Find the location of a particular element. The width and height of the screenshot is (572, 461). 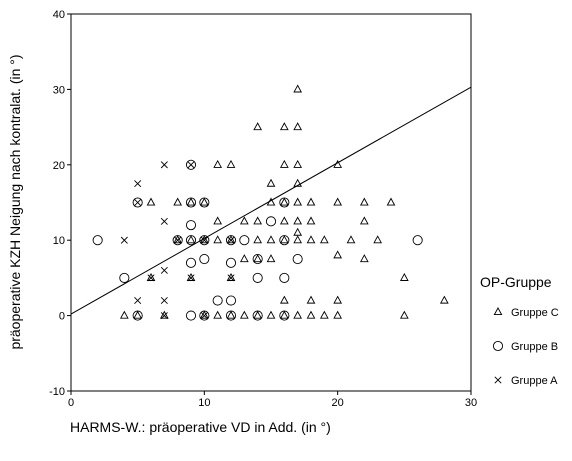

y-tick-label: 10 is located at coordinates (59, 241).